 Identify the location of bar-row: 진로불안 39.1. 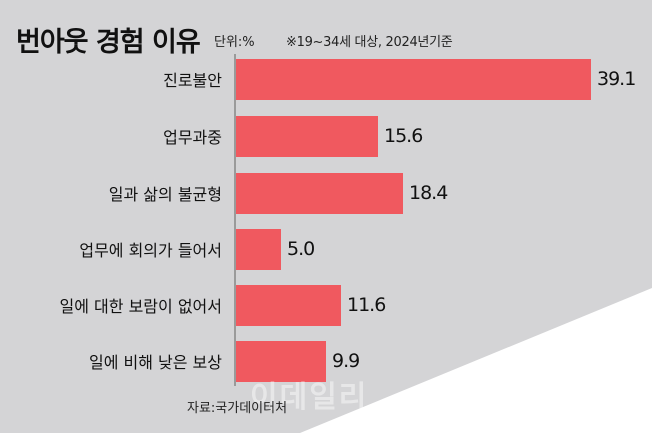
(326, 79).